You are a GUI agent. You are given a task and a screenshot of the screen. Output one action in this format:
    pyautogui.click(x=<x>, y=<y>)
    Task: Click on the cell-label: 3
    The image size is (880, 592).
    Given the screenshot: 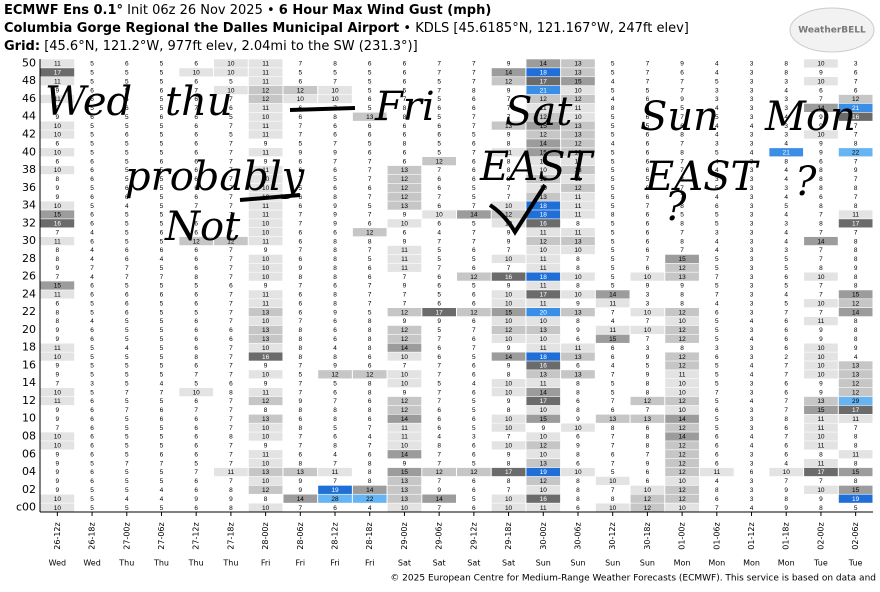 What is the action you would take?
    pyautogui.click(x=856, y=64)
    